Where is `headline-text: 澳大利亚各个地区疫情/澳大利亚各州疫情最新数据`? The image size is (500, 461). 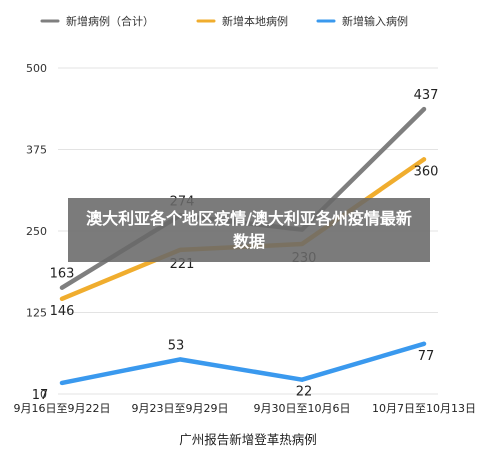
headline-text: 澳大利亚各个地区疫情/澳大利亚各州疫情最新数据 is located at coordinates (249, 230).